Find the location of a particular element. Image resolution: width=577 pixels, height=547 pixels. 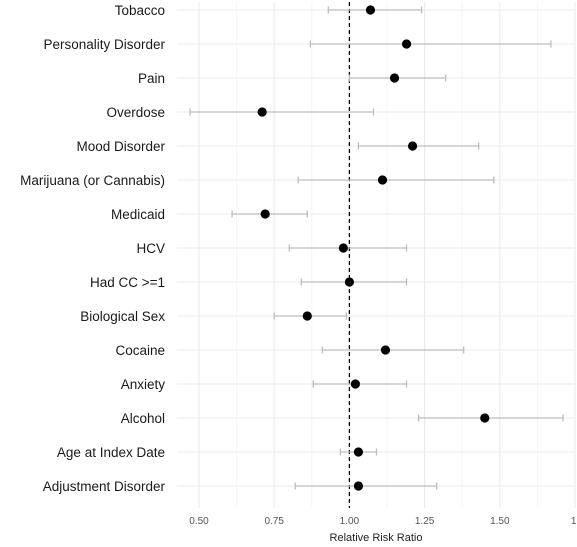

x-tick-label: 1.25 is located at coordinates (425, 521).